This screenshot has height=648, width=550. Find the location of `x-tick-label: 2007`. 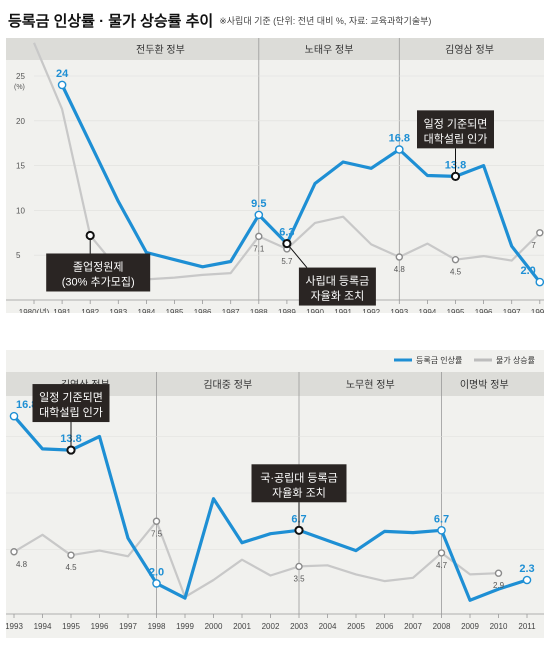

x-tick-label: 2007 is located at coordinates (413, 626).